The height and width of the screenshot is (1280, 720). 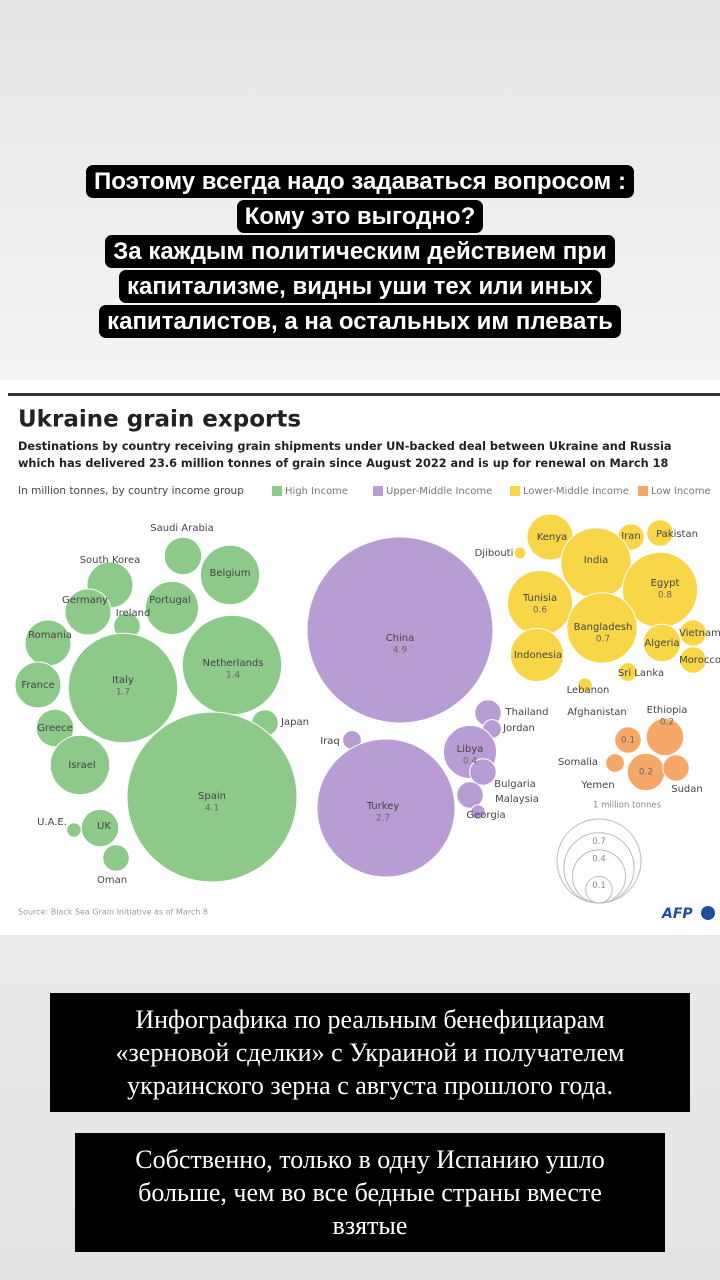 What do you see at coordinates (123, 693) in the screenshot?
I see `value-label: 1.7` at bounding box center [123, 693].